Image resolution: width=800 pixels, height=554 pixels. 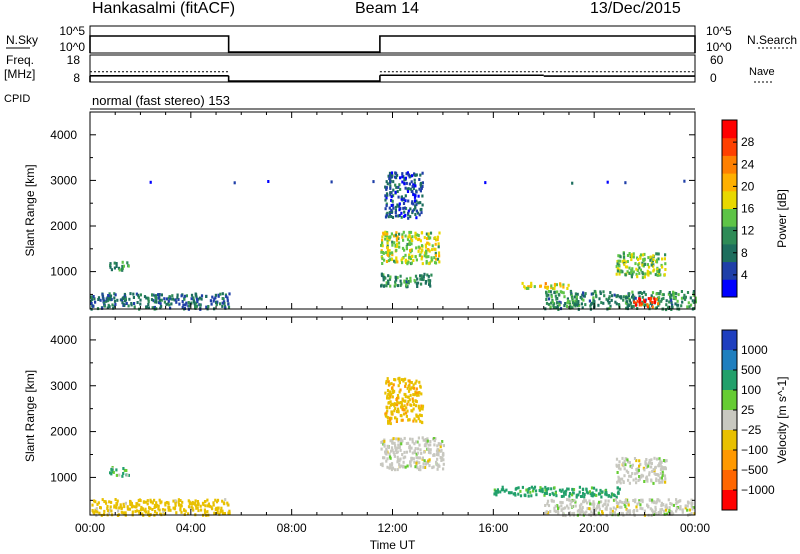 What do you see at coordinates (729, 146) in the screenshot?
I see `power-colorbar-cell` at bounding box center [729, 146].